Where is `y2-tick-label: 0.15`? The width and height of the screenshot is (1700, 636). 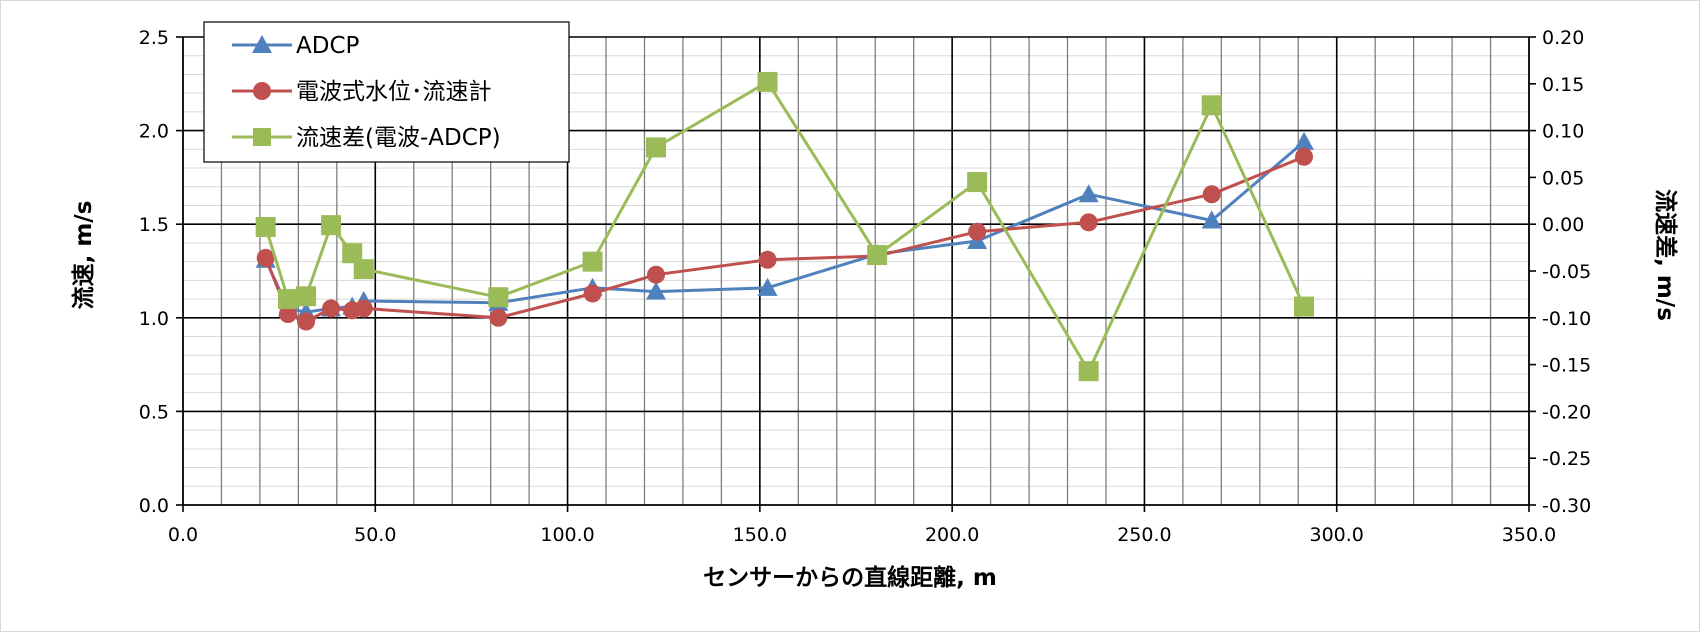
y2-tick-label: 0.15 is located at coordinates (1563, 85).